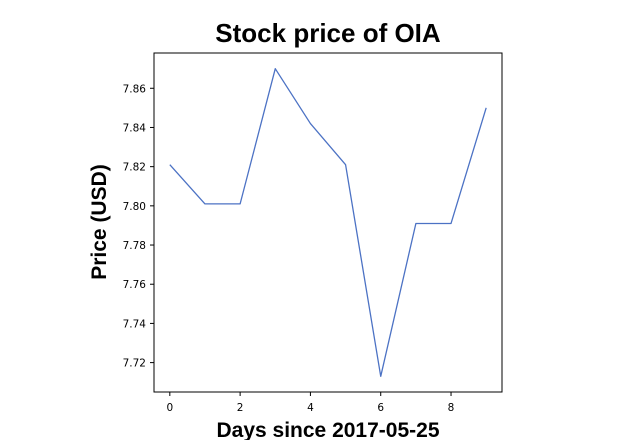 The width and height of the screenshot is (640, 440). What do you see at coordinates (451, 408) in the screenshot?
I see `x-tick-label: 8` at bounding box center [451, 408].